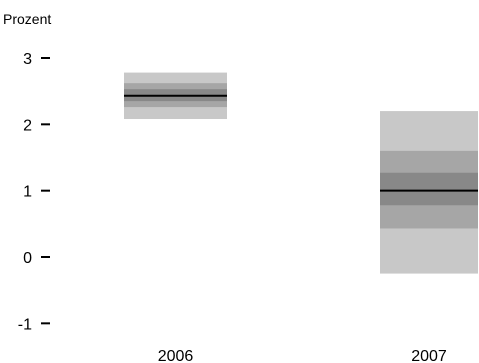 This screenshot has width=479, height=363. I want to click on y-unit-label: Prozent, so click(27, 19).